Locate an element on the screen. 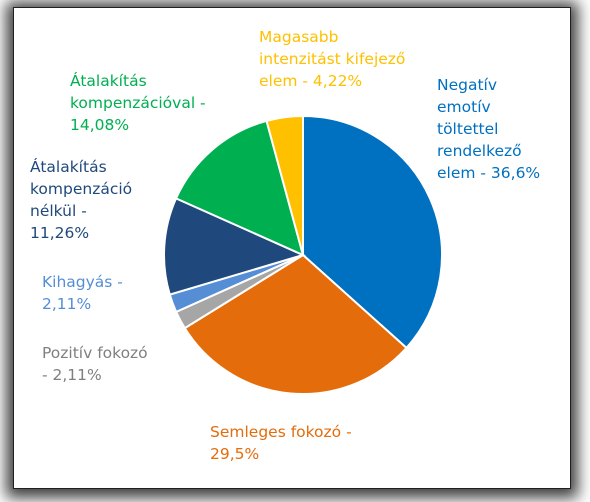 The width and height of the screenshot is (590, 502). slice-label-line: intenzitást kifejező is located at coordinates (332, 59).